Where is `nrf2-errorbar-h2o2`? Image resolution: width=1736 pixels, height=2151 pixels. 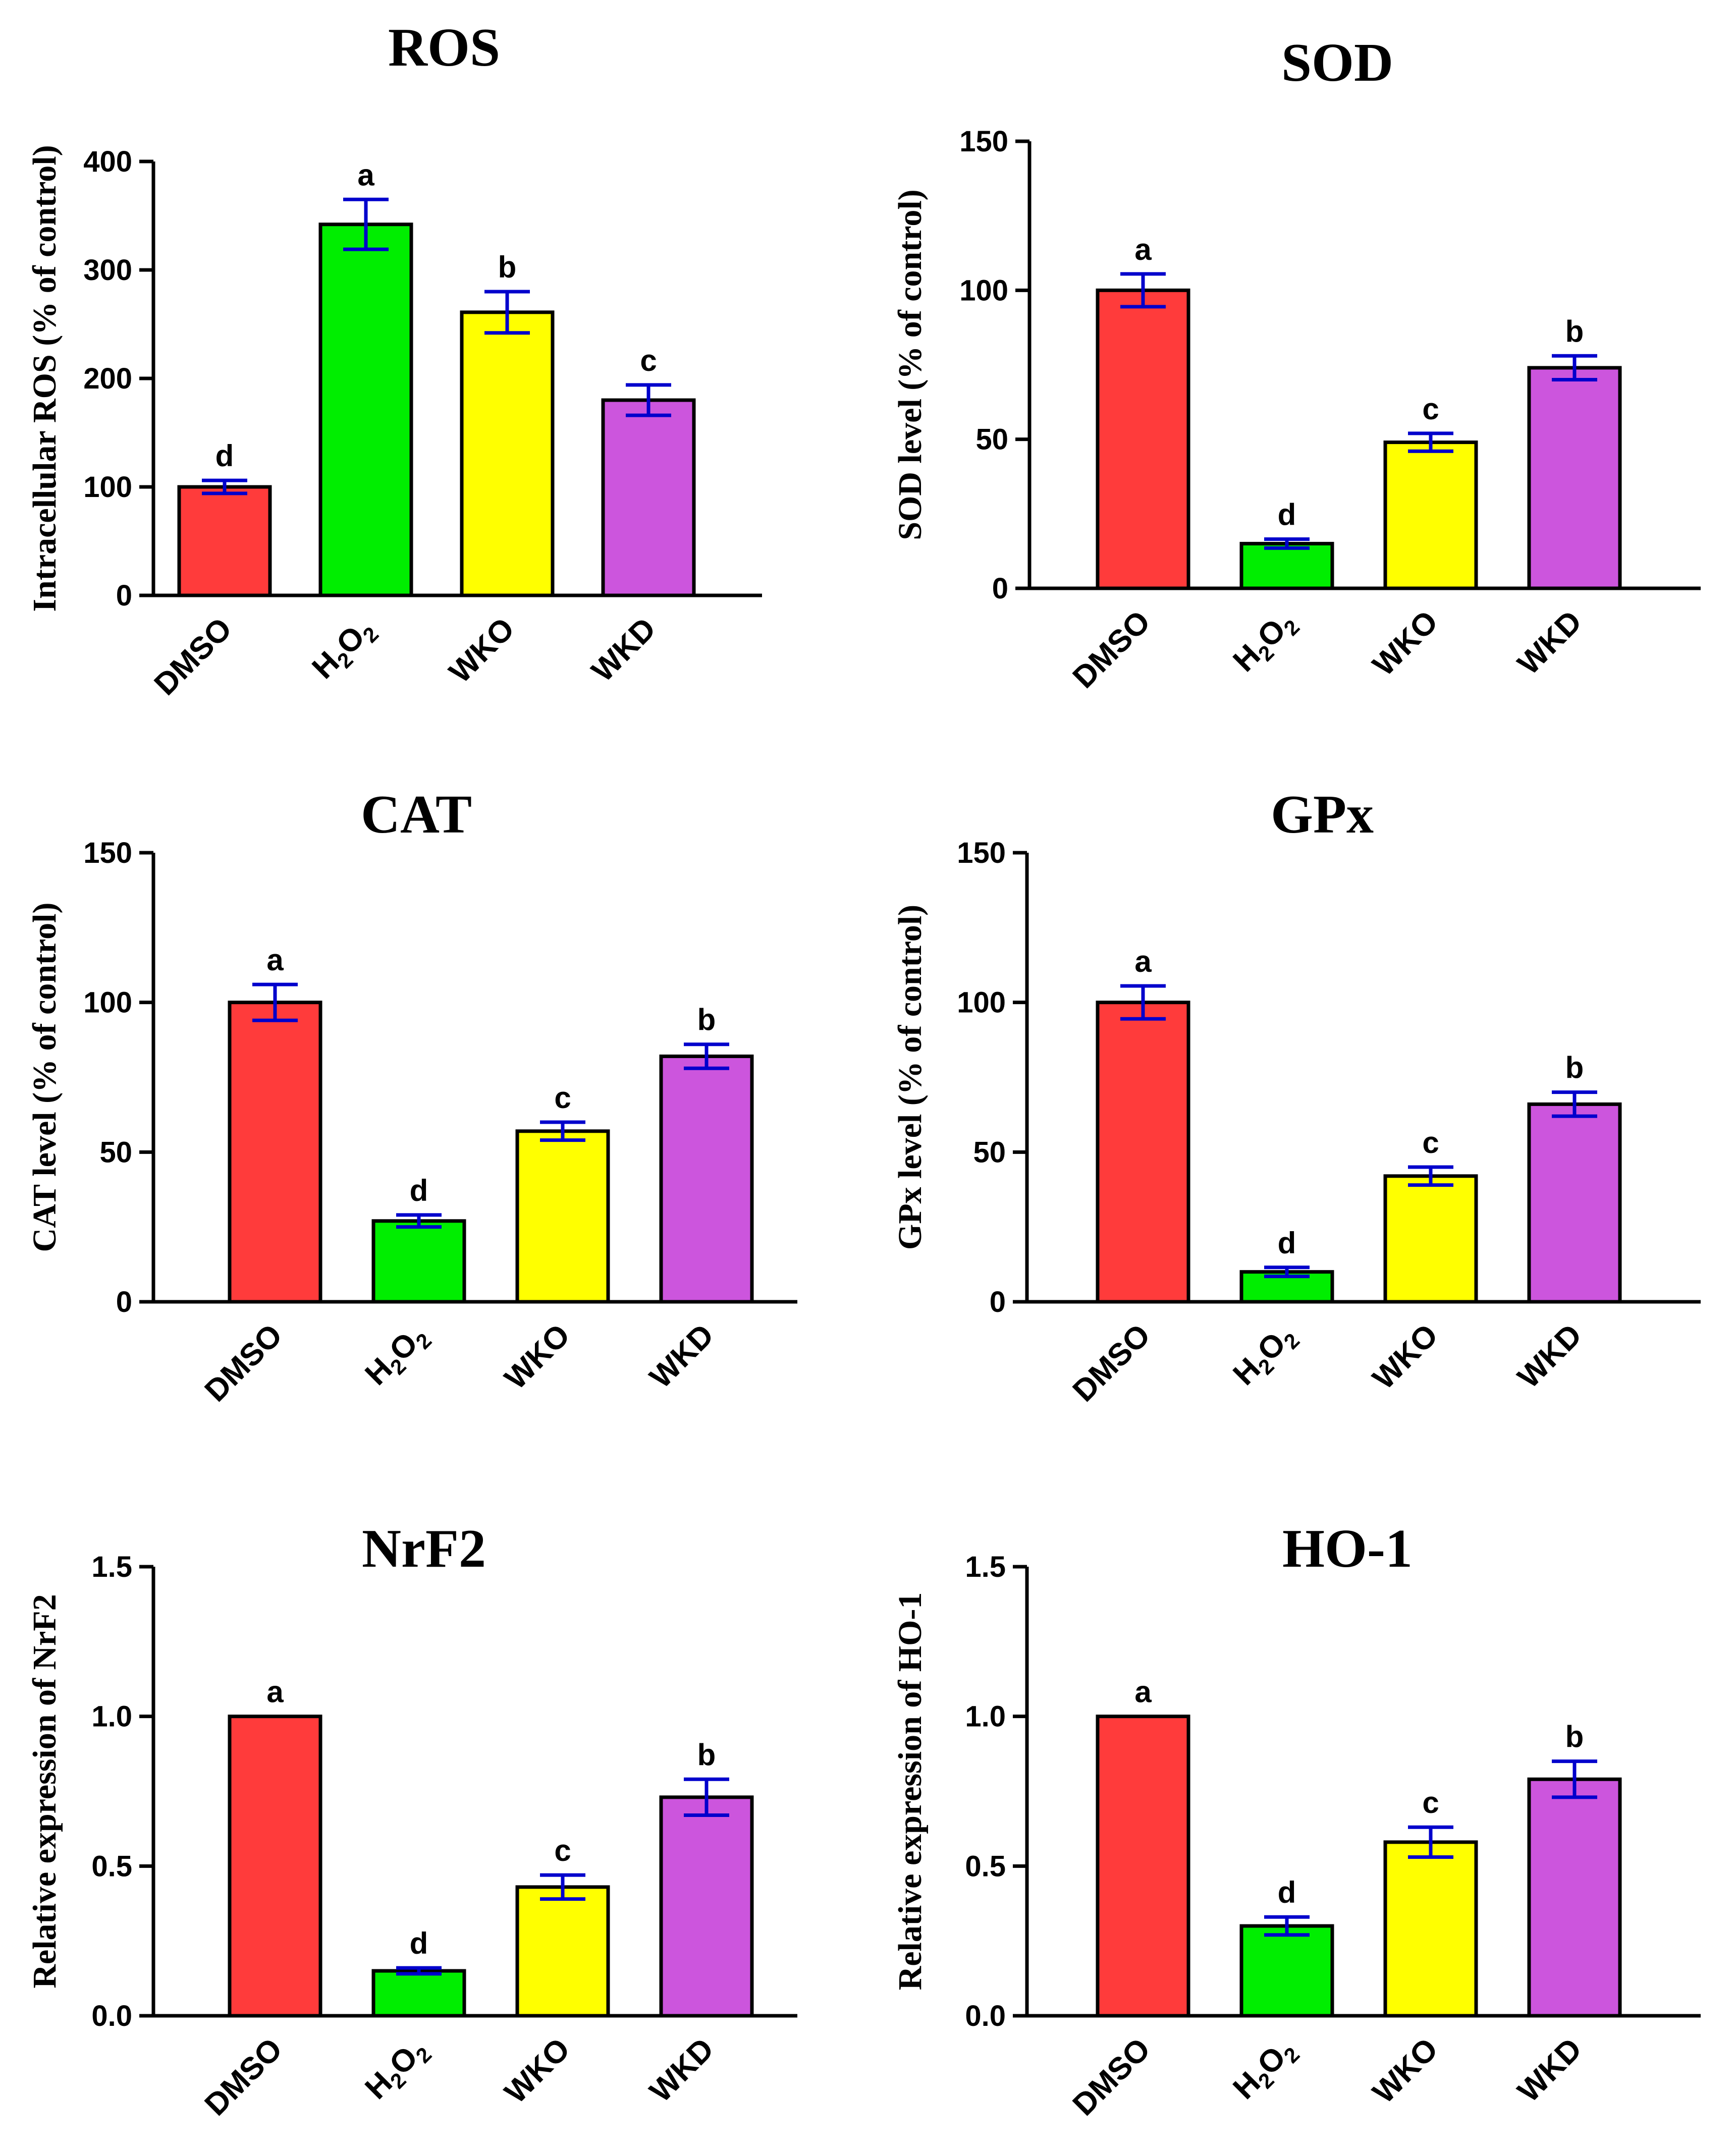 nrf2-errorbar-h2o2 is located at coordinates (419, 1971).